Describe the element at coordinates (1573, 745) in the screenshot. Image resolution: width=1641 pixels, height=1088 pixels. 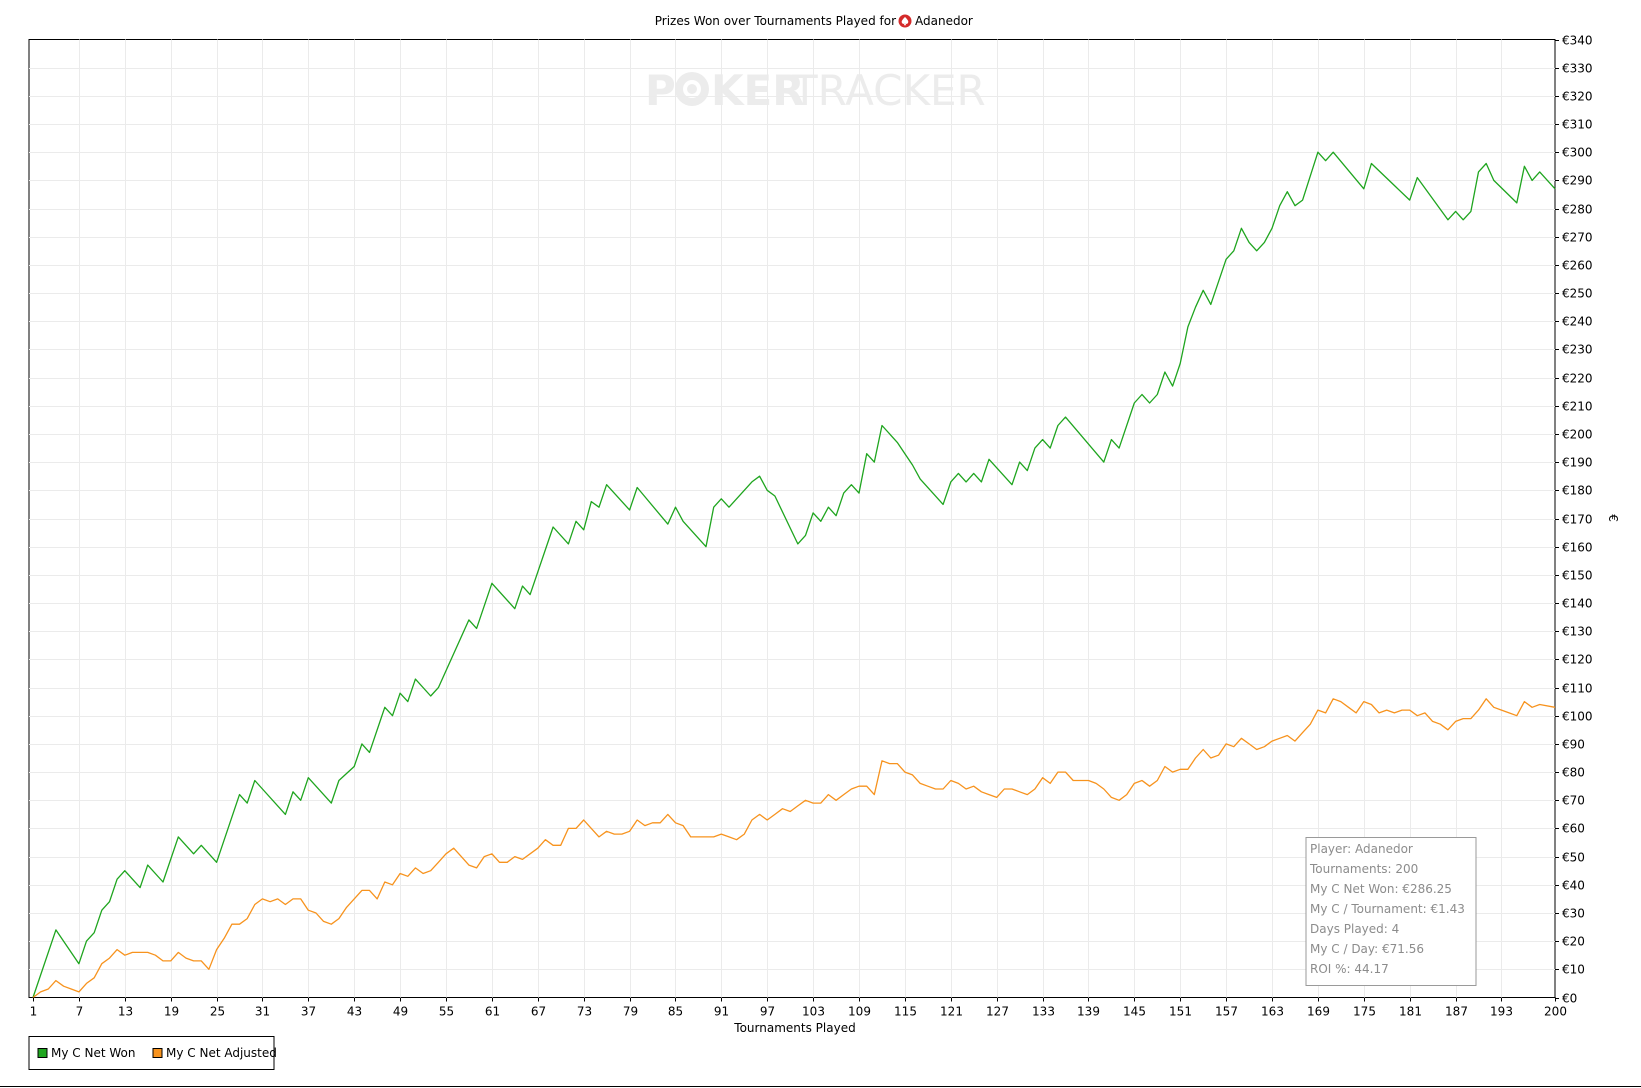
I see `y-tick-label: €90` at that location.